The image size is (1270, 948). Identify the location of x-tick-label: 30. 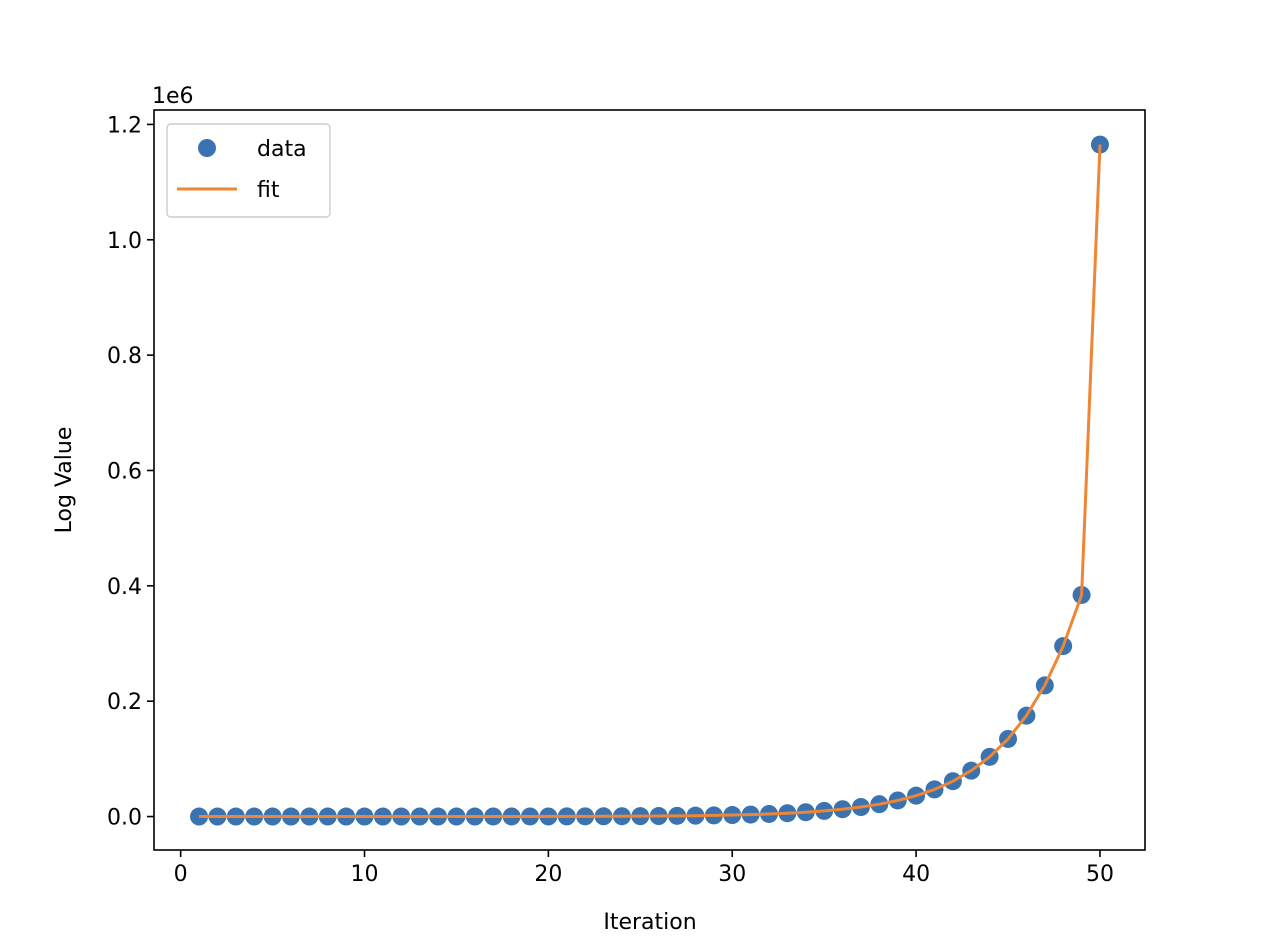
(732, 874).